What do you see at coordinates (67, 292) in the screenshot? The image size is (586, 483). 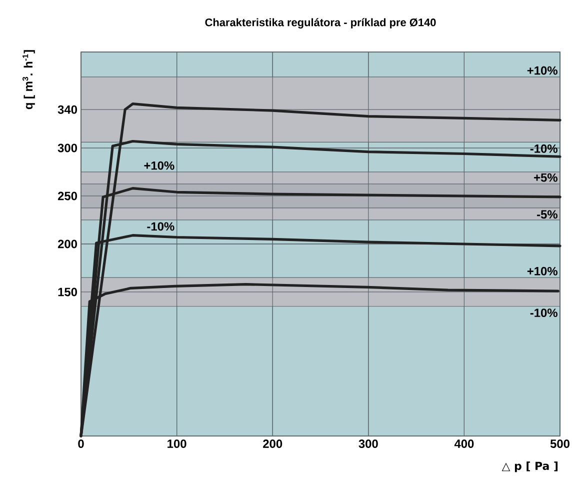 I see `y-tick-label: 150` at bounding box center [67, 292].